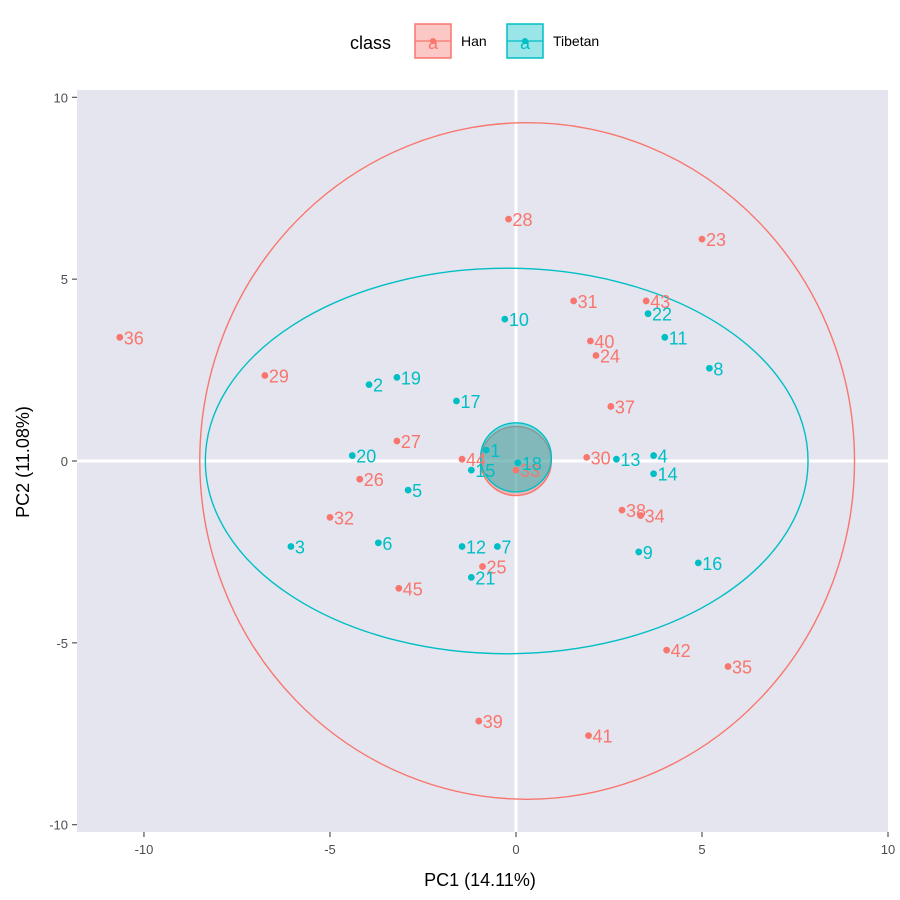 The image size is (900, 900). Describe the element at coordinates (433, 43) in the screenshot. I see `legend-key-glyph-han: a` at that location.